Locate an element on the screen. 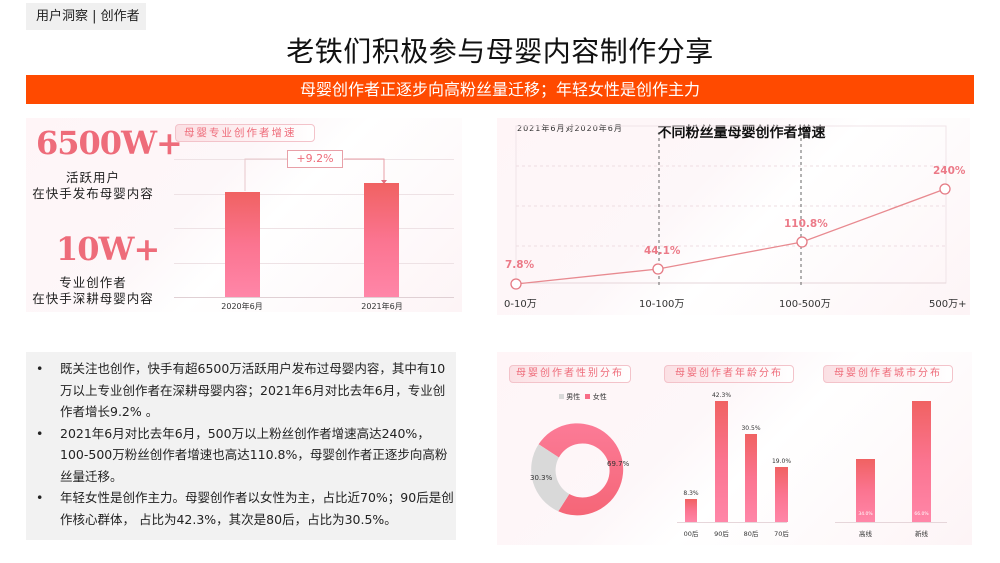 Image resolution: width=1000 pixels, height=563 pixels. growth-connector is located at coordinates (315, 174).